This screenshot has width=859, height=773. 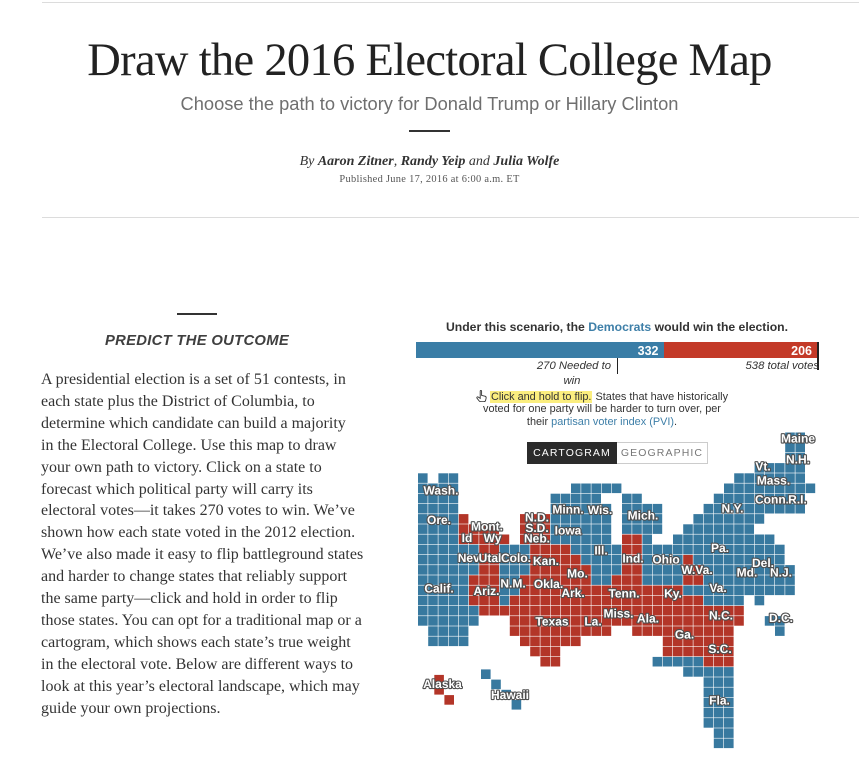 I want to click on svg-text: Wy, so click(x=493, y=538).